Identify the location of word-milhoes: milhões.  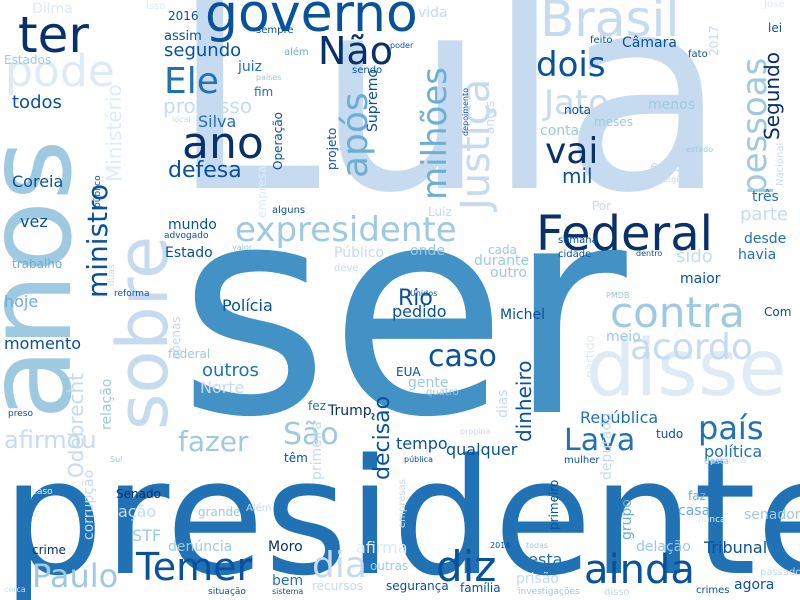
(435, 133).